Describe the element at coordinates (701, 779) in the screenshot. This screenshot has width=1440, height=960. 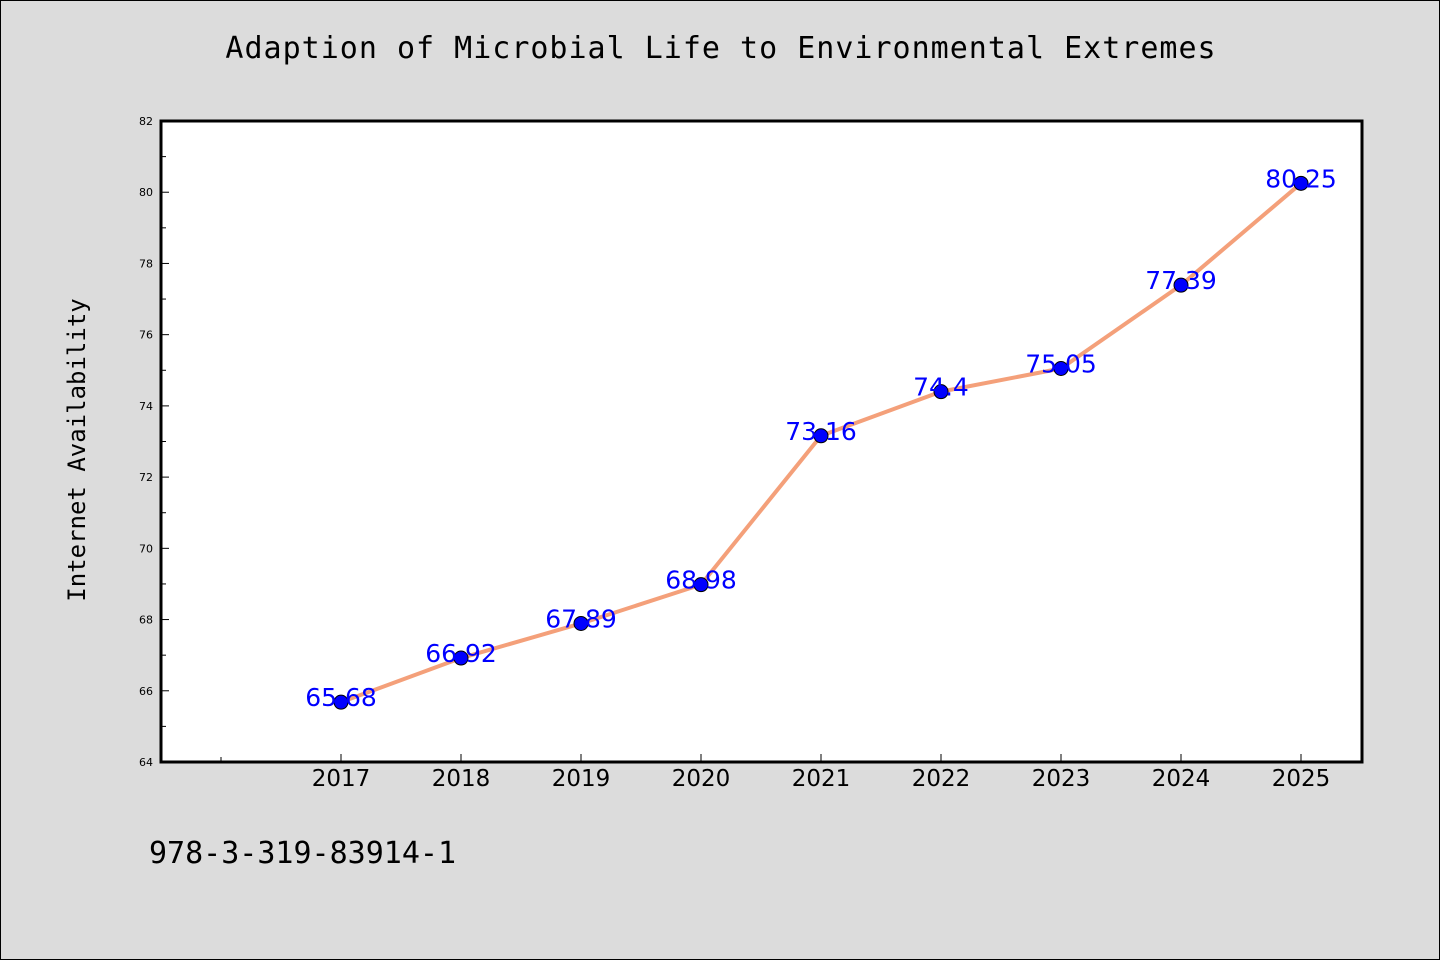
I see `x-tick-label: 2020` at that location.